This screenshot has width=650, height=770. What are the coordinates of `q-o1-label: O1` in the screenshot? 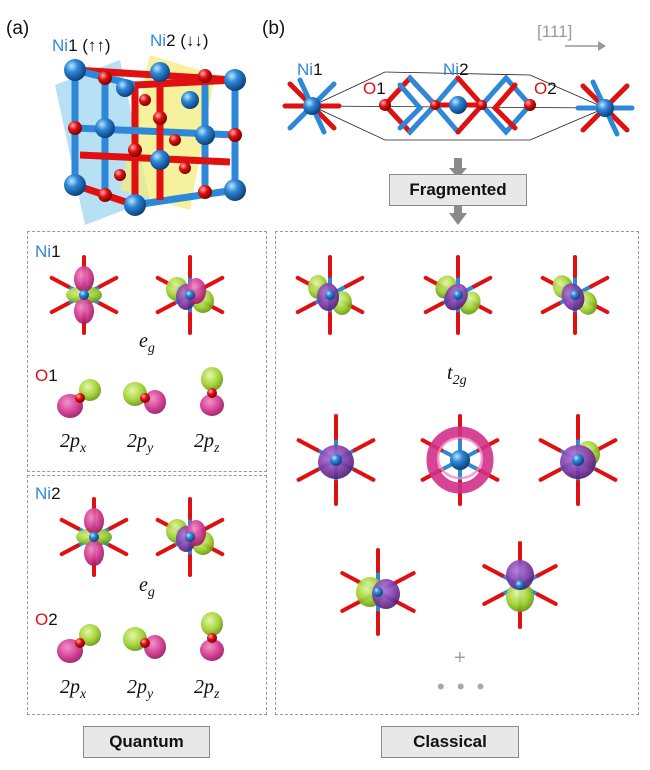 It's located at (46, 375).